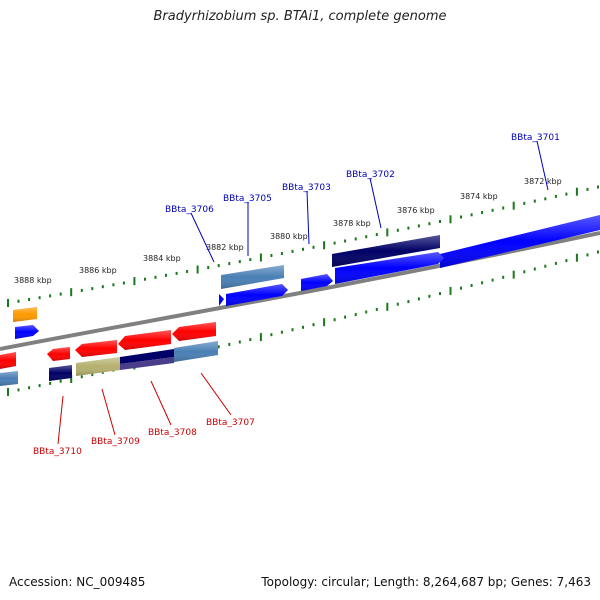  I want to click on reverse-strand-genes, so click(109, 354).